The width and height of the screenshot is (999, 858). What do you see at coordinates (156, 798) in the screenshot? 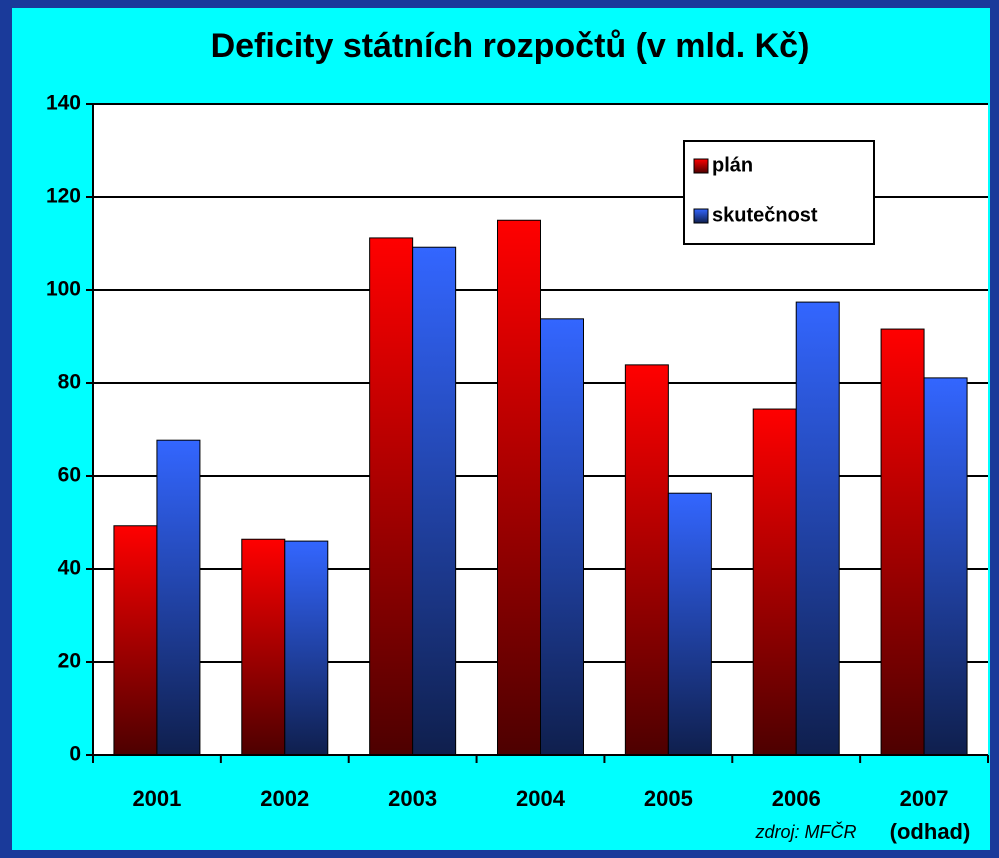
I see `x-tick-label: 2001` at bounding box center [156, 798].